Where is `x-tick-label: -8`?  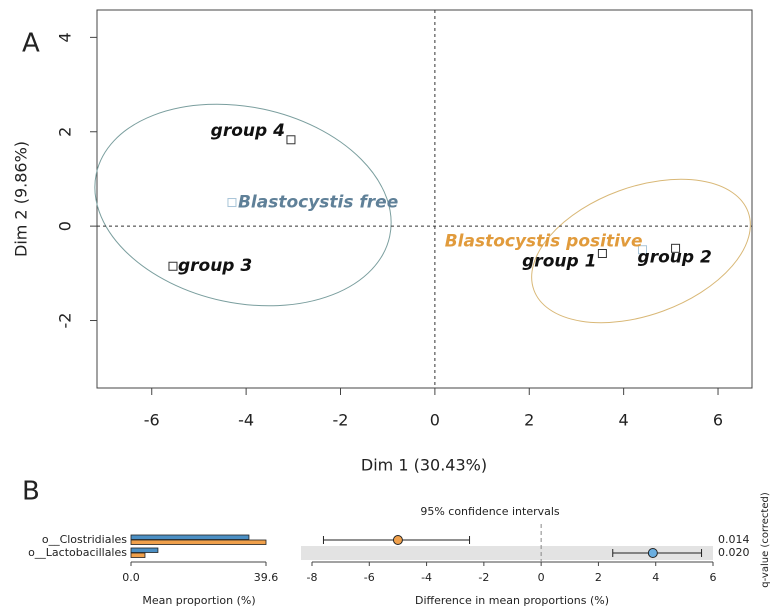
x-tick-label: -8 is located at coordinates (312, 577).